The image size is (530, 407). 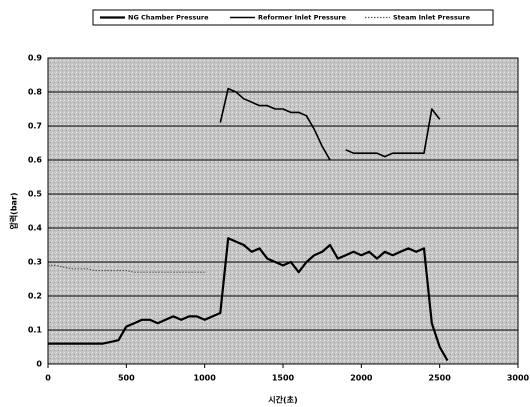 I want to click on x-tick-label: 0, so click(x=48, y=378).